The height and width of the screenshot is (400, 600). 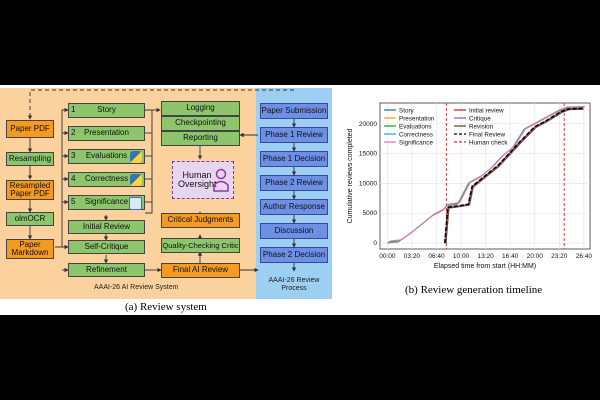 I want to click on legend-entry: Presentation, so click(x=417, y=119).